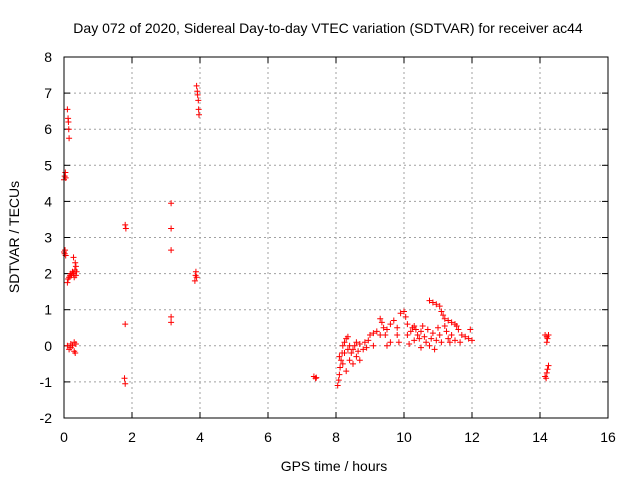 The width and height of the screenshot is (640, 480). Describe the element at coordinates (608, 437) in the screenshot. I see `x-tick-label: 16` at that location.